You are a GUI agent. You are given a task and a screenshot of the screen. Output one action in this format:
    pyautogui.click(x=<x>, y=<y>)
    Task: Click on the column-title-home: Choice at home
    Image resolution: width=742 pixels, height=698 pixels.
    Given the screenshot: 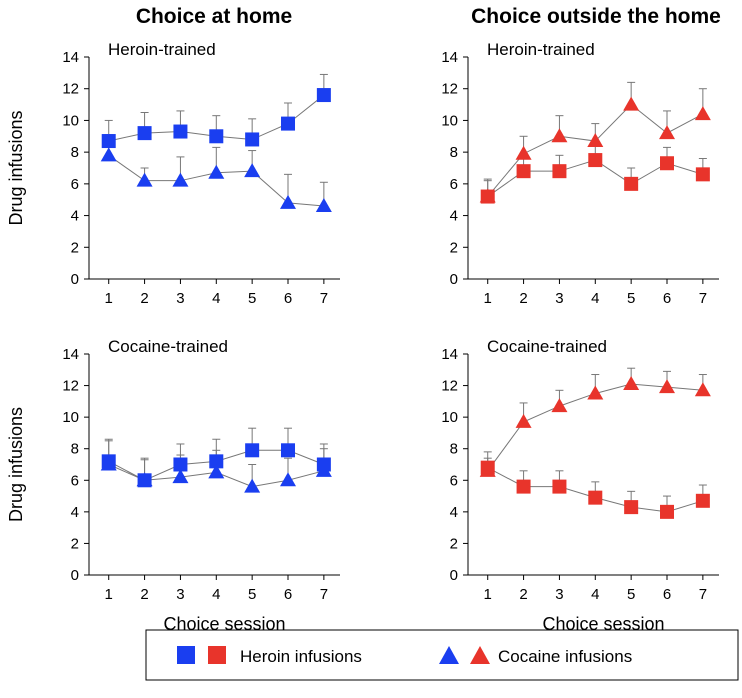 What is the action you would take?
    pyautogui.click(x=214, y=16)
    